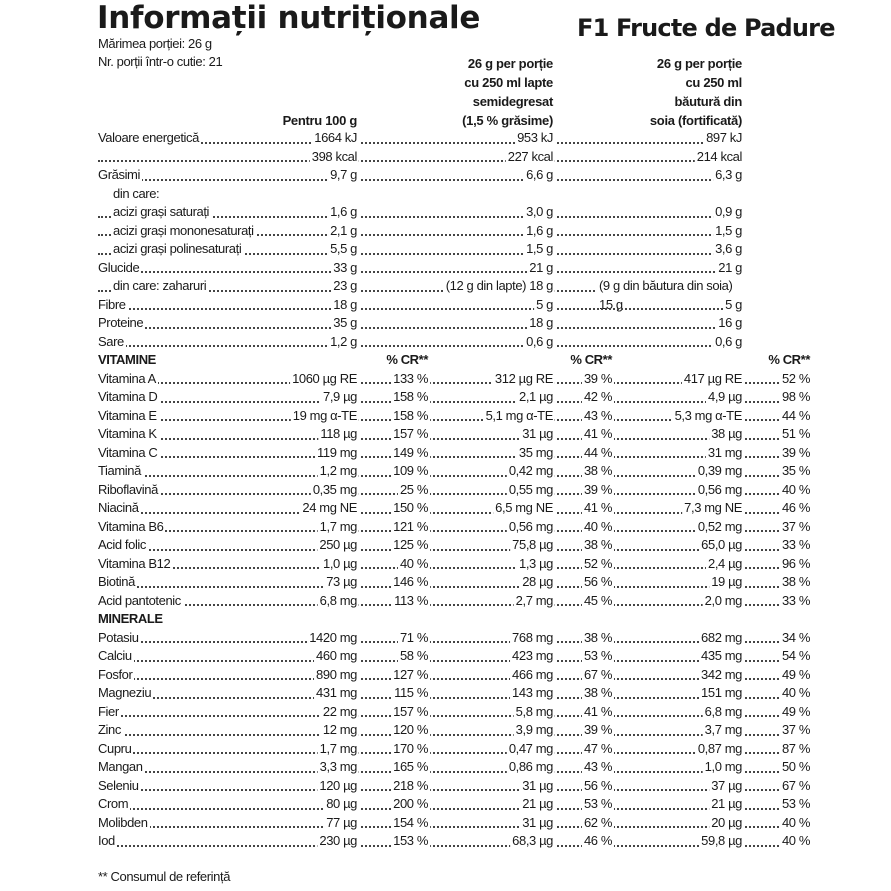  What do you see at coordinates (320, 120) in the screenshot?
I see `column-header-per-100g: Pentru 100 g` at bounding box center [320, 120].